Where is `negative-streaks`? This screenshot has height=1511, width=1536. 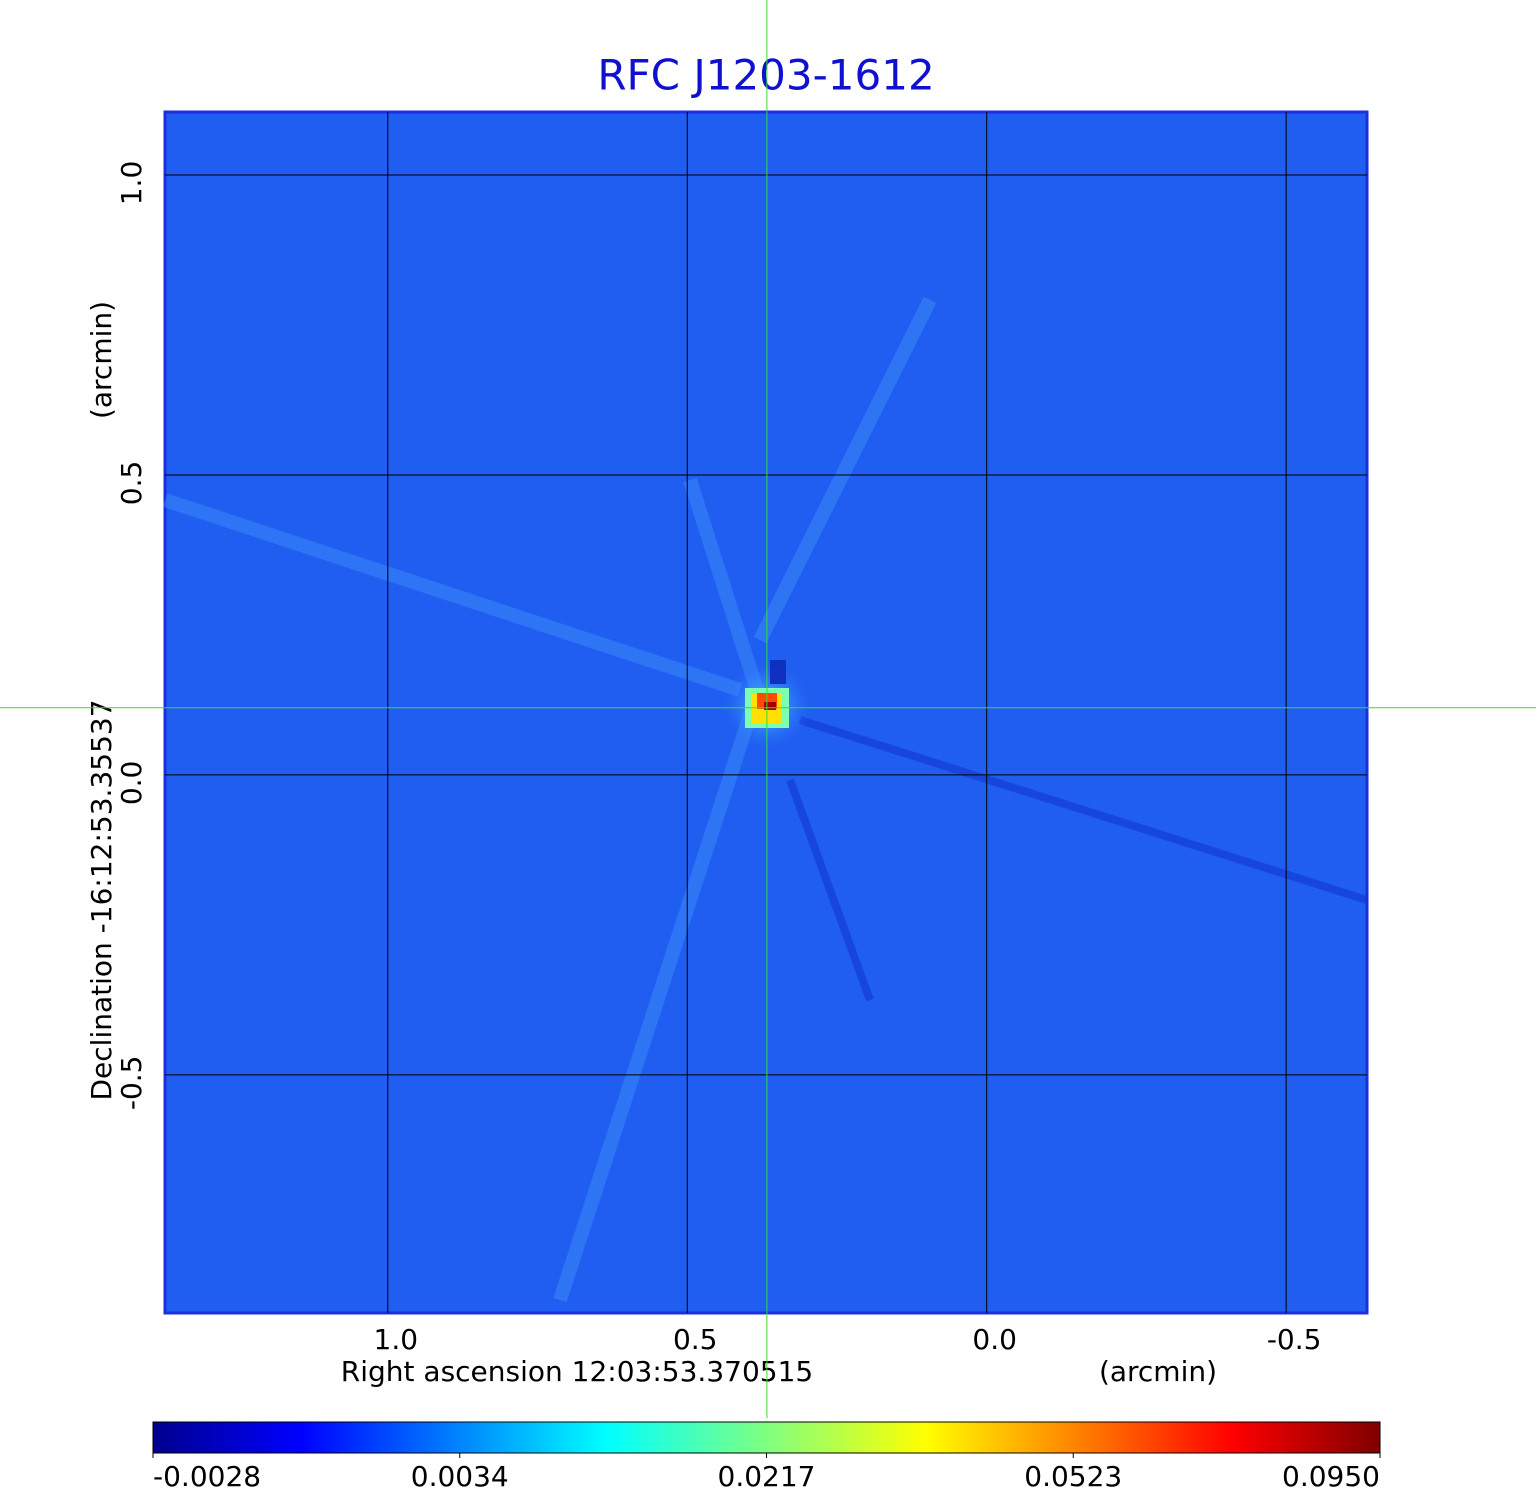 negative-streaks is located at coordinates (1077, 859).